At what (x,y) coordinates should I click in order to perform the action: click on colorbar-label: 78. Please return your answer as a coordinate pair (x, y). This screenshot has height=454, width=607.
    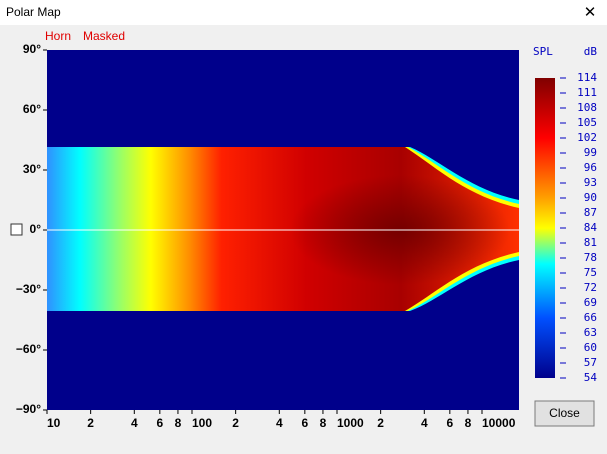
    Looking at the image, I should click on (590, 257).